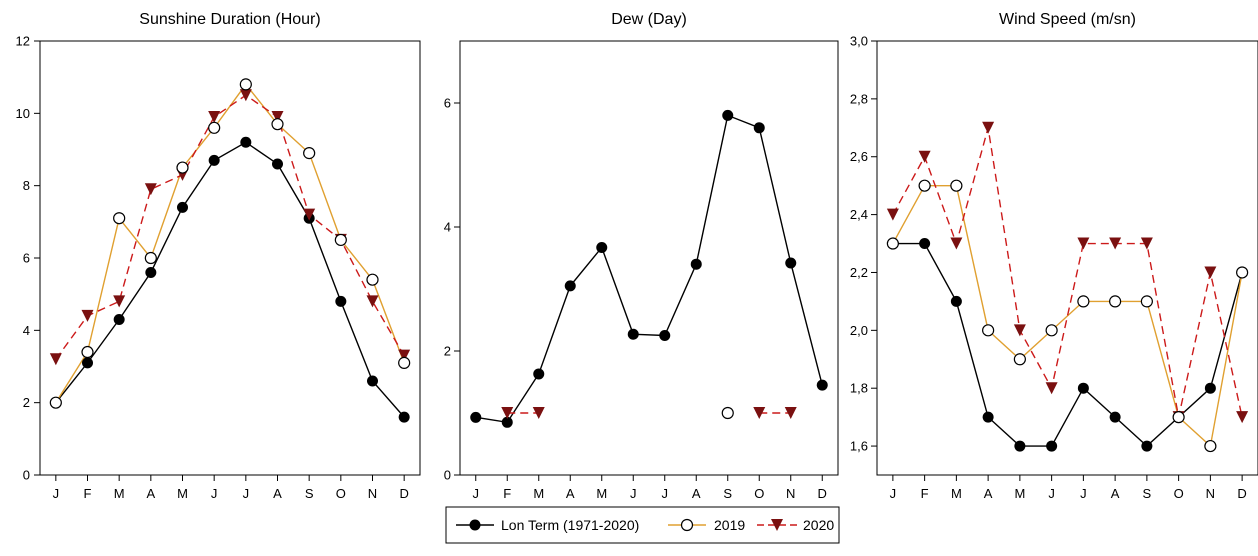  I want to click on legend-long-term-marker, so click(475, 525).